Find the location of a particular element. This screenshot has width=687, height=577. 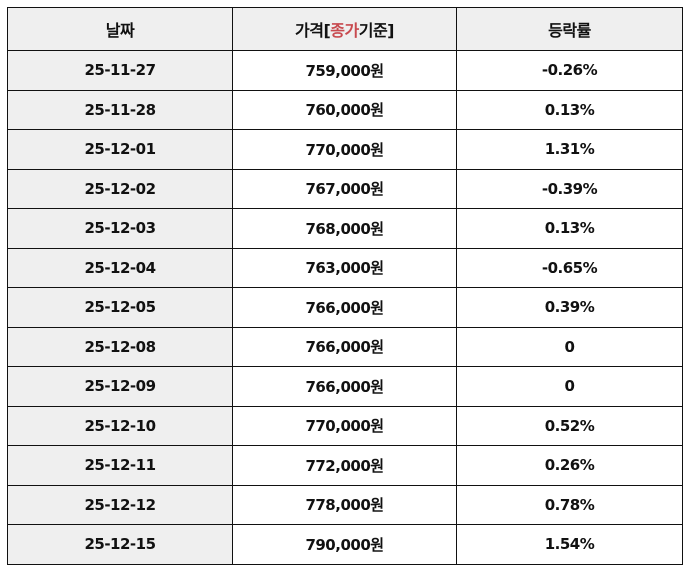

date-cell: 25-12-02 is located at coordinates (120, 188).